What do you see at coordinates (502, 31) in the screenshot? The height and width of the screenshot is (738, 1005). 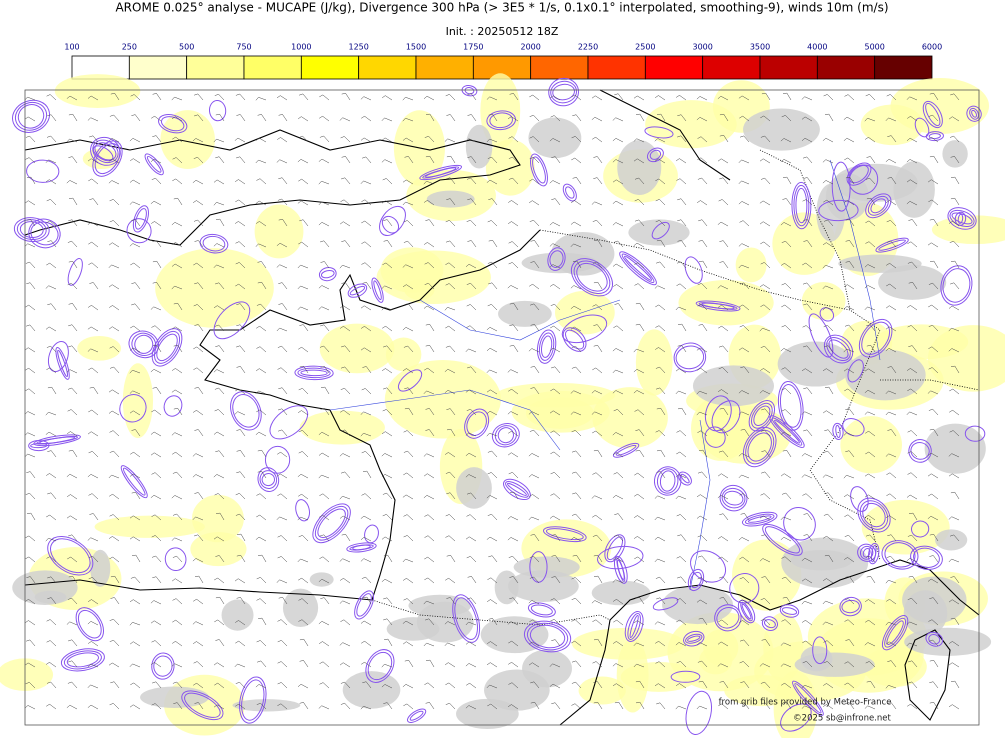 I see `init-time: Init. : 20250512 18Z` at bounding box center [502, 31].